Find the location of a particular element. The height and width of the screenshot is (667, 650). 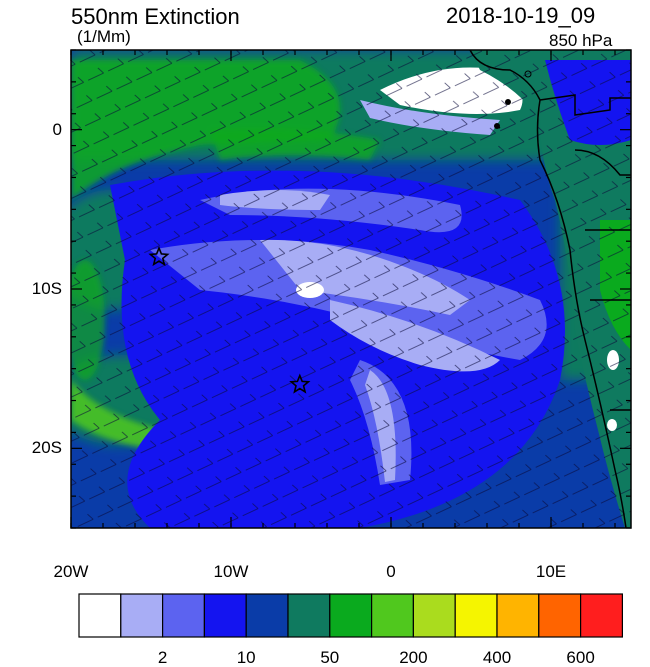

x-tick-label: 10E is located at coordinates (551, 571).